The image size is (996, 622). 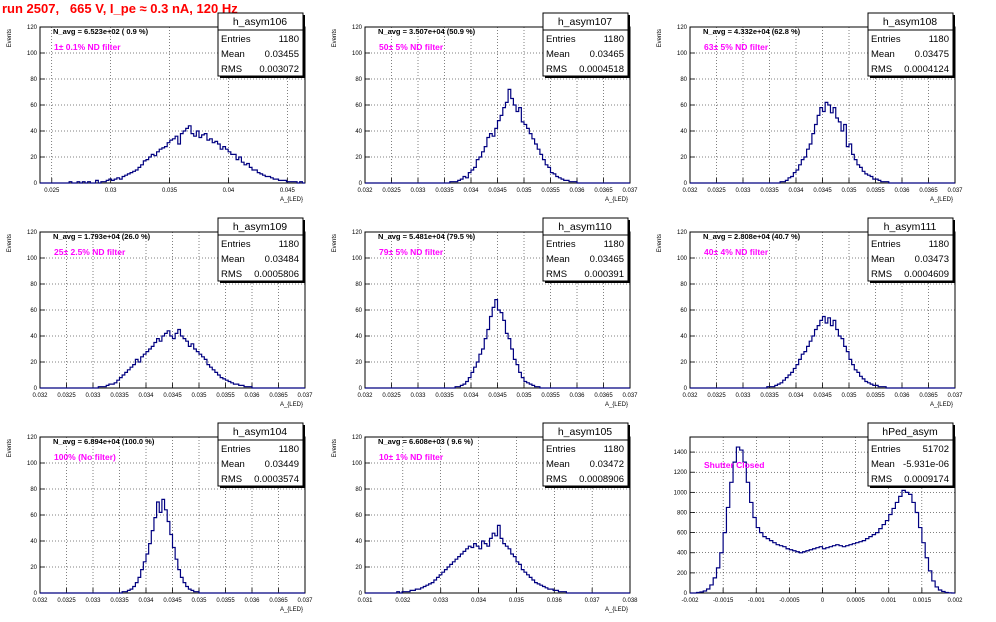 I want to click on x-tick-label: 0.031, so click(x=365, y=601).